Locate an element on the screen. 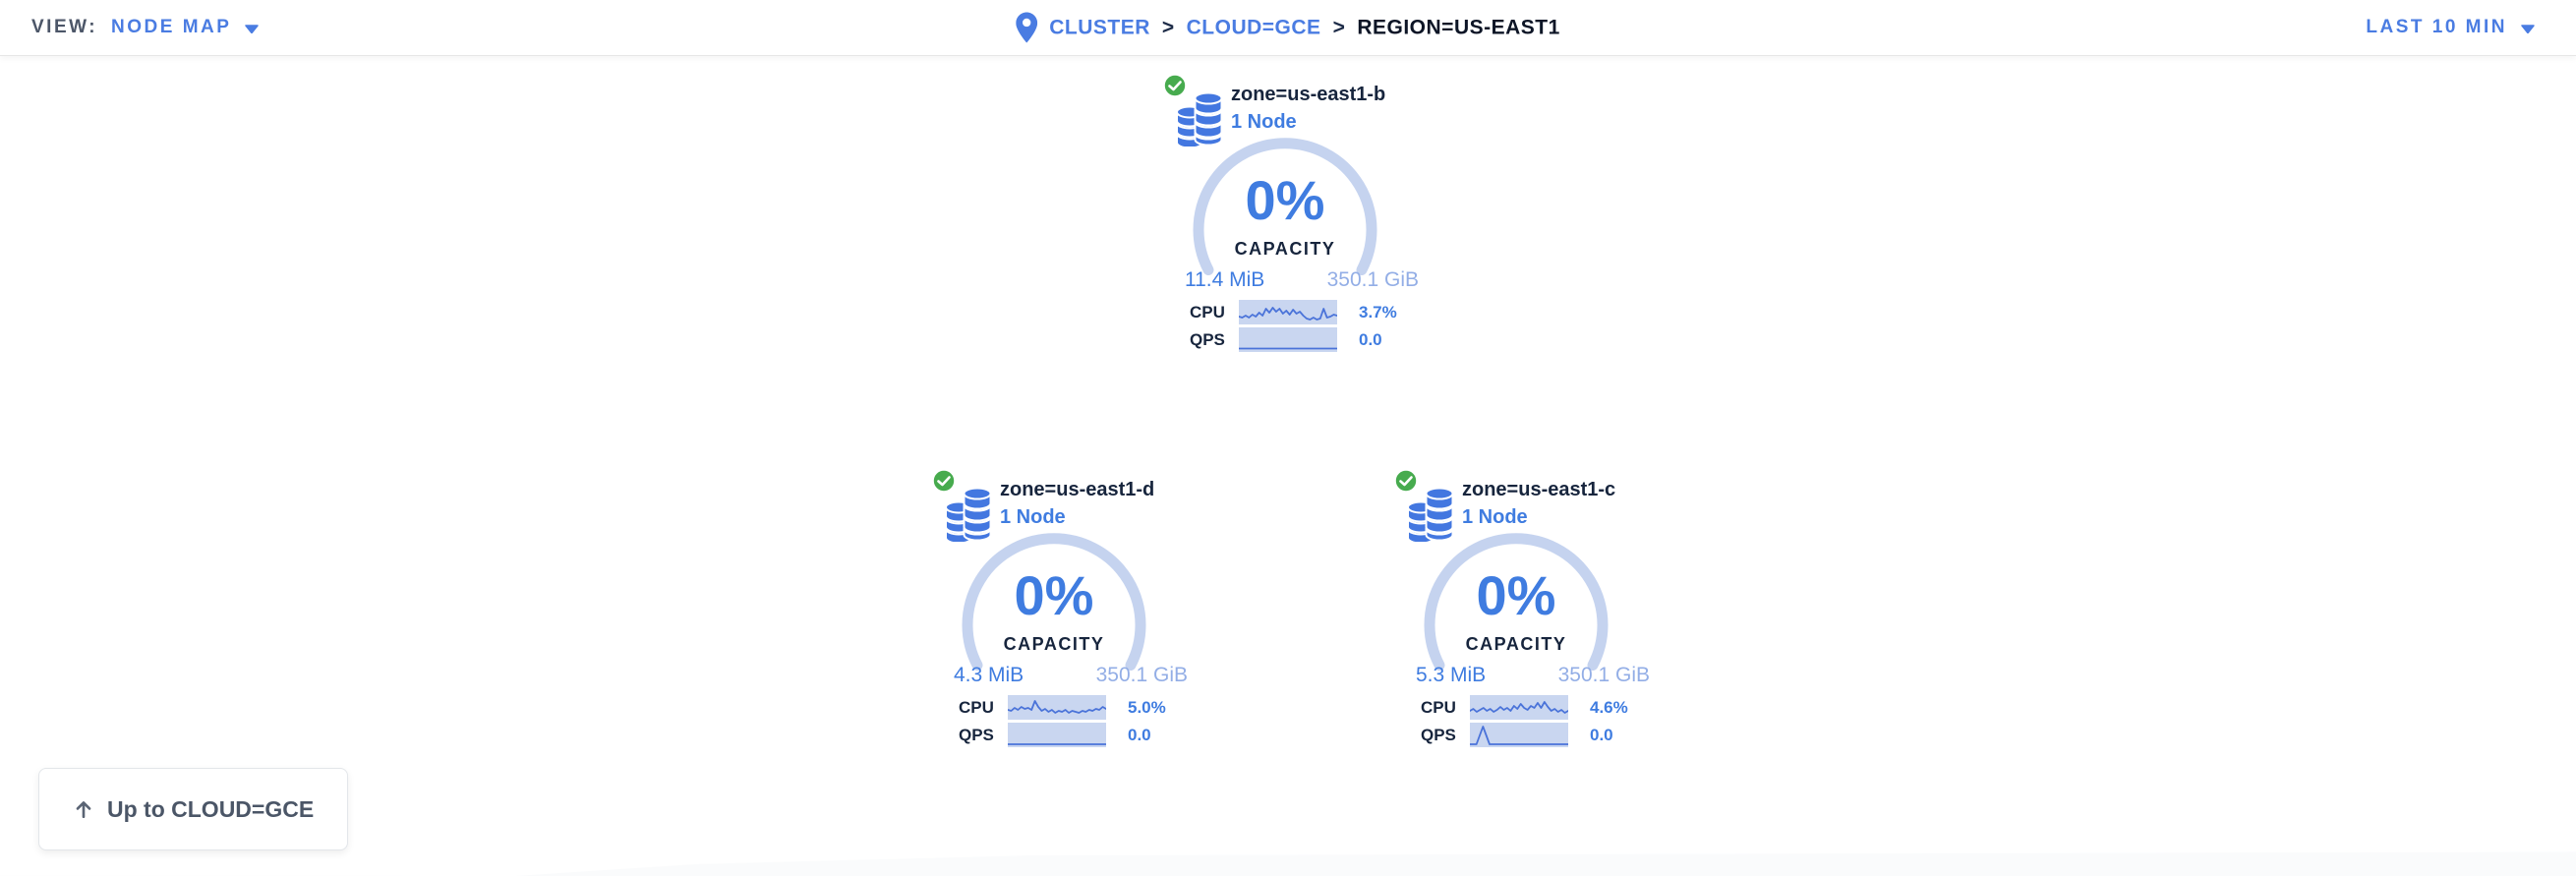 This screenshot has height=877, width=2576. cpu-value: 3.7% is located at coordinates (1378, 312).